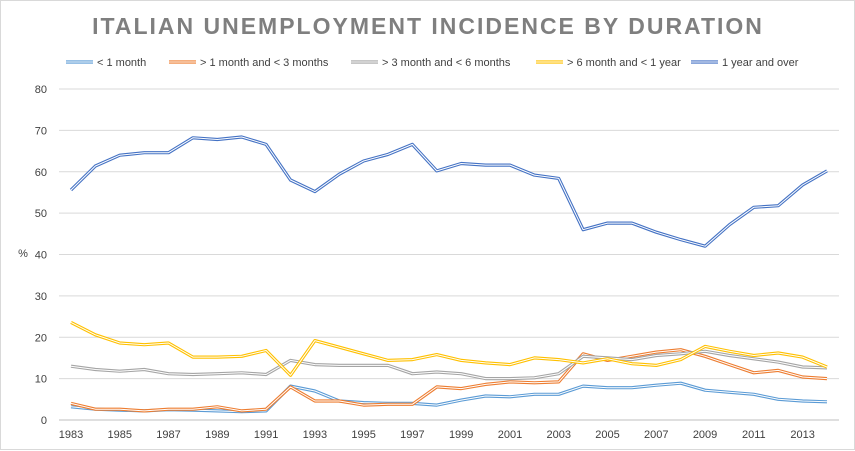 The image size is (855, 451). I want to click on x-tick-label: 1993, so click(315, 435).